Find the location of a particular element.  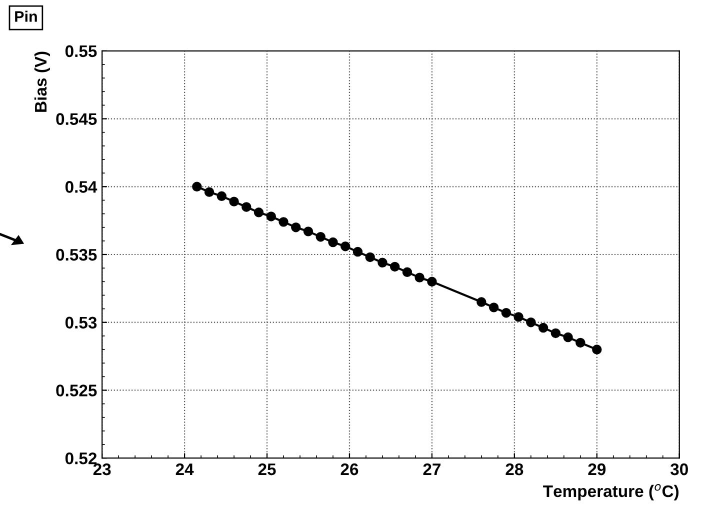

y-axis-title: Bias (V) is located at coordinates (42, 82).